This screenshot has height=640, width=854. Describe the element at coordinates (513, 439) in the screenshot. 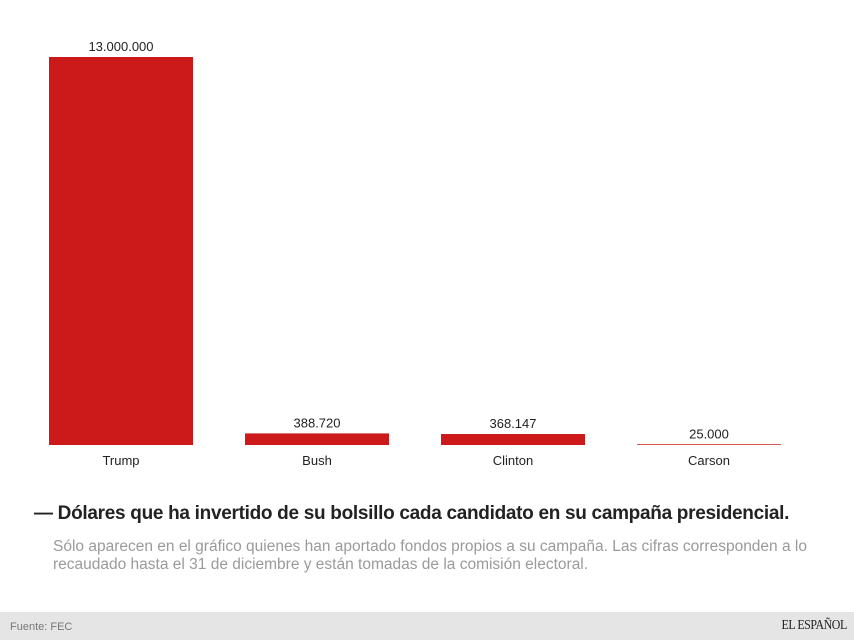

I see `bar-clinton` at that location.